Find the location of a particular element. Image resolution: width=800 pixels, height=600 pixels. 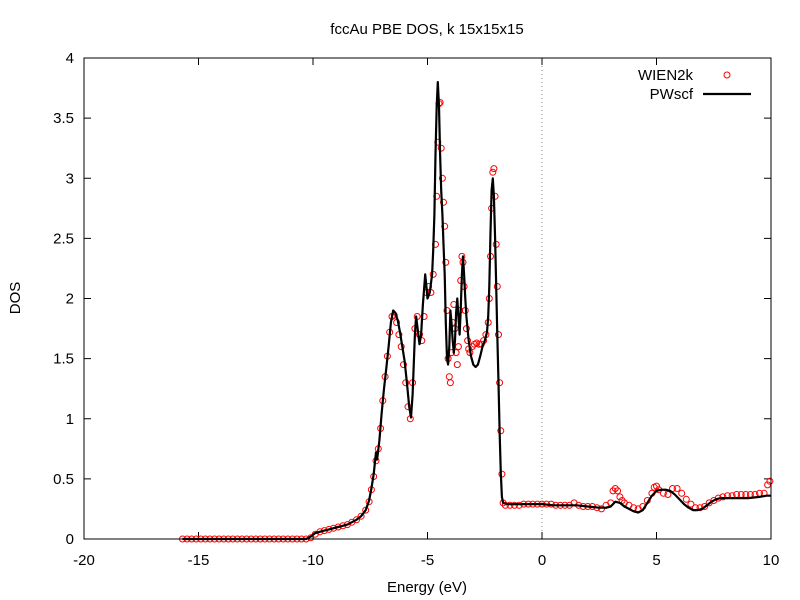

legend-marker-wien2k is located at coordinates (727, 75).